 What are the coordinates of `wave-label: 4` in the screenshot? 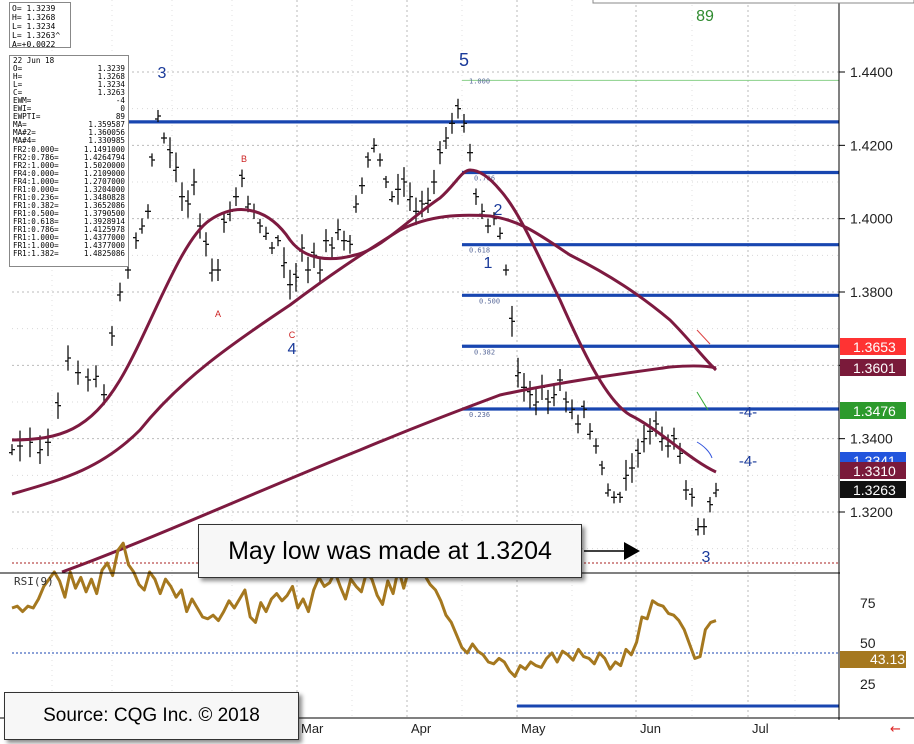 It's located at (292, 349).